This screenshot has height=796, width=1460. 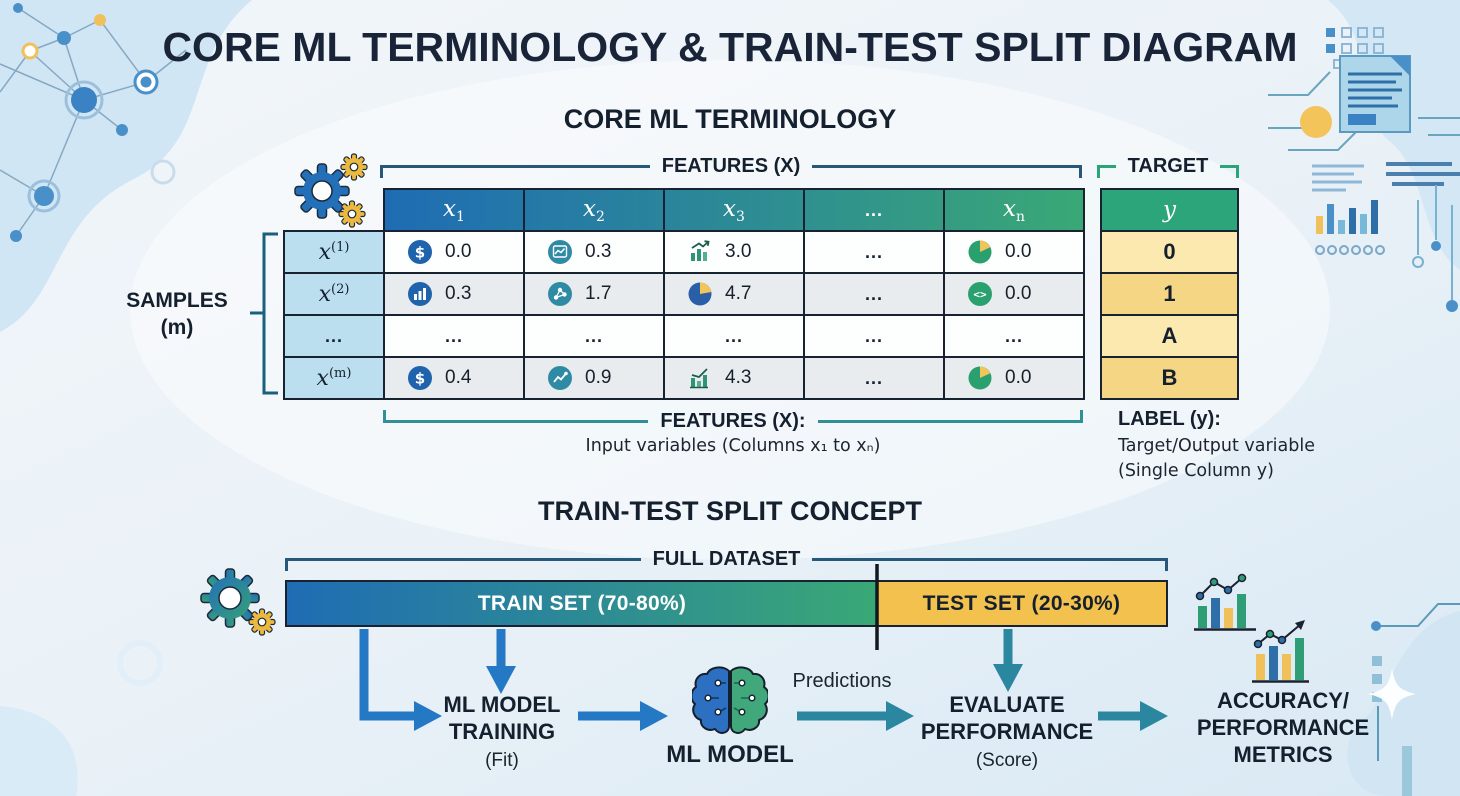 I want to click on feature-column-header: x2, so click(x=594, y=210).